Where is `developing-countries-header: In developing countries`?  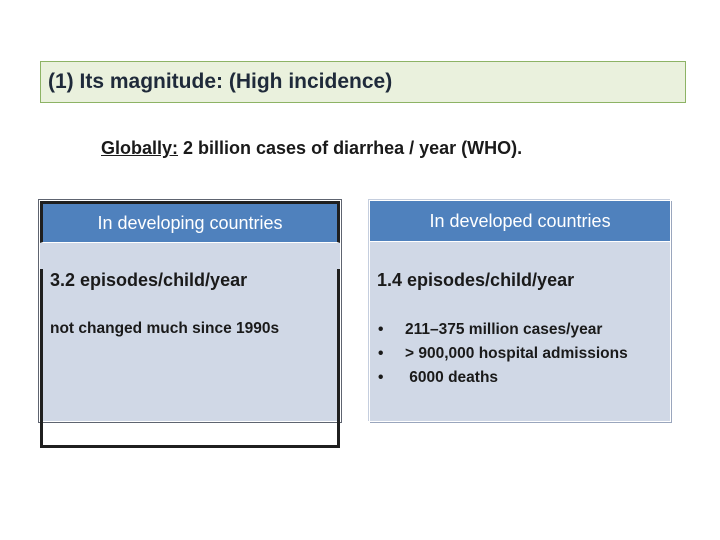 developing-countries-header: In developing countries is located at coordinates (190, 222).